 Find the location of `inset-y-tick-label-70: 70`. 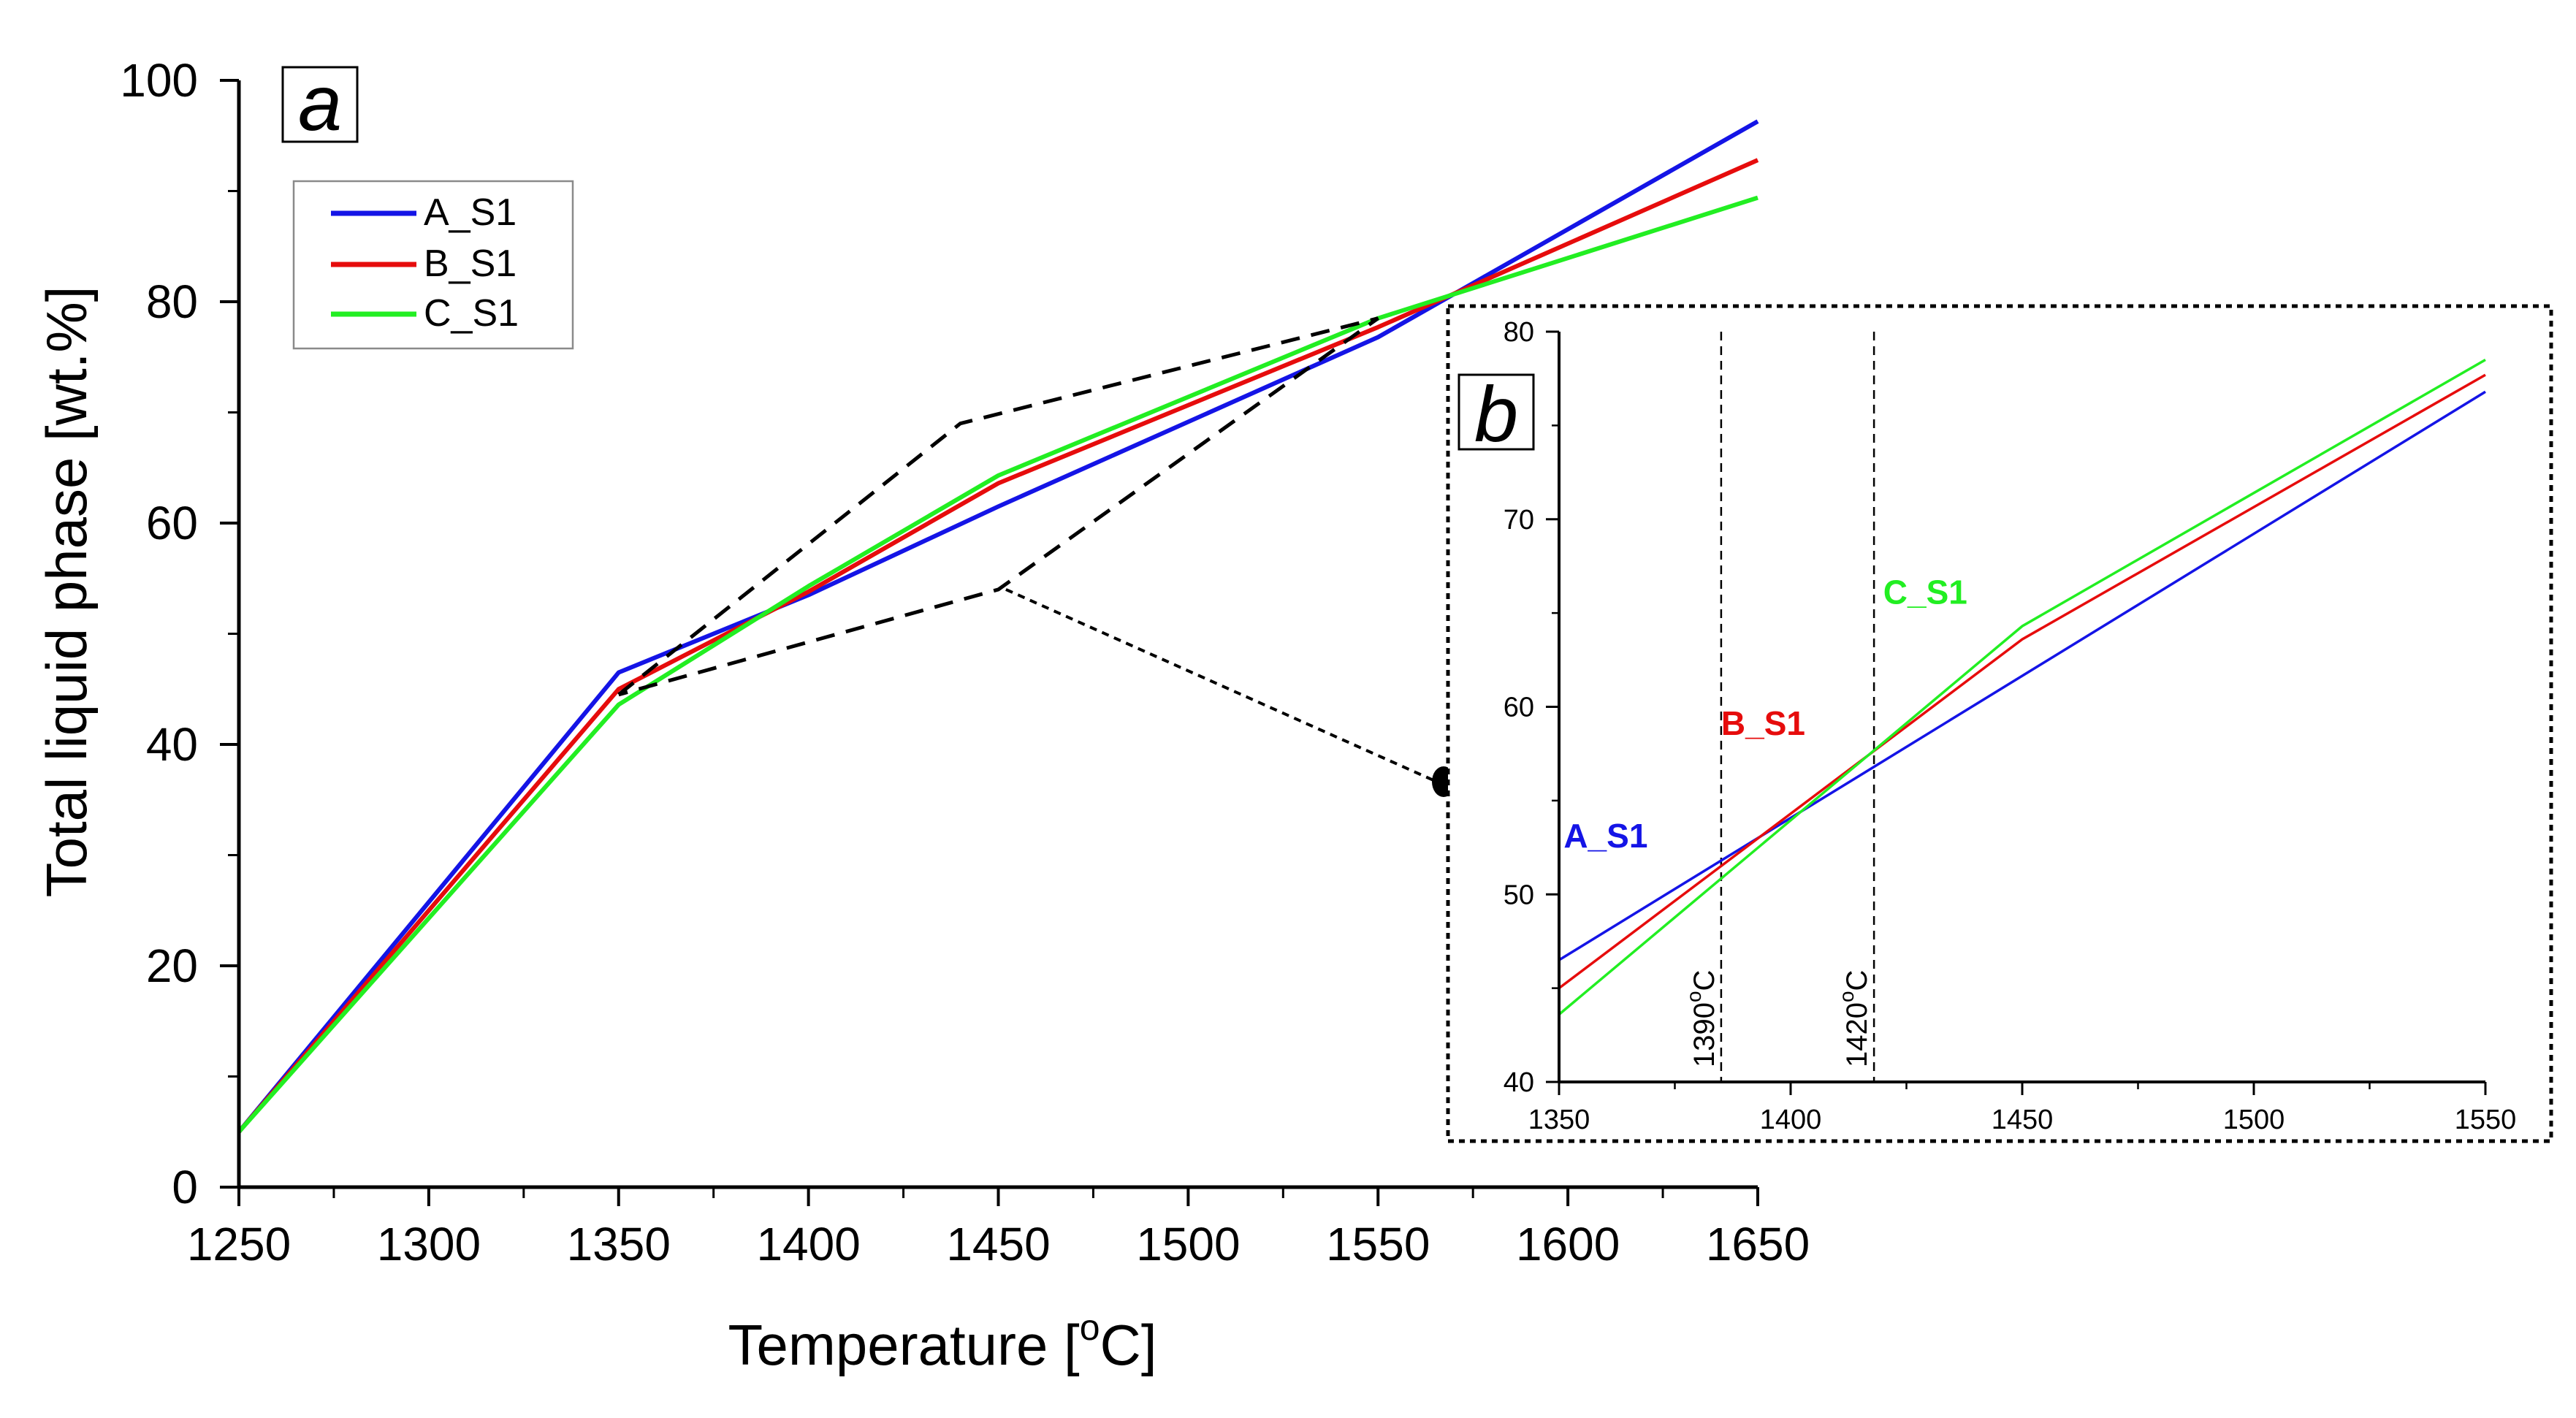

inset-y-tick-label-70: 70 is located at coordinates (1519, 520).